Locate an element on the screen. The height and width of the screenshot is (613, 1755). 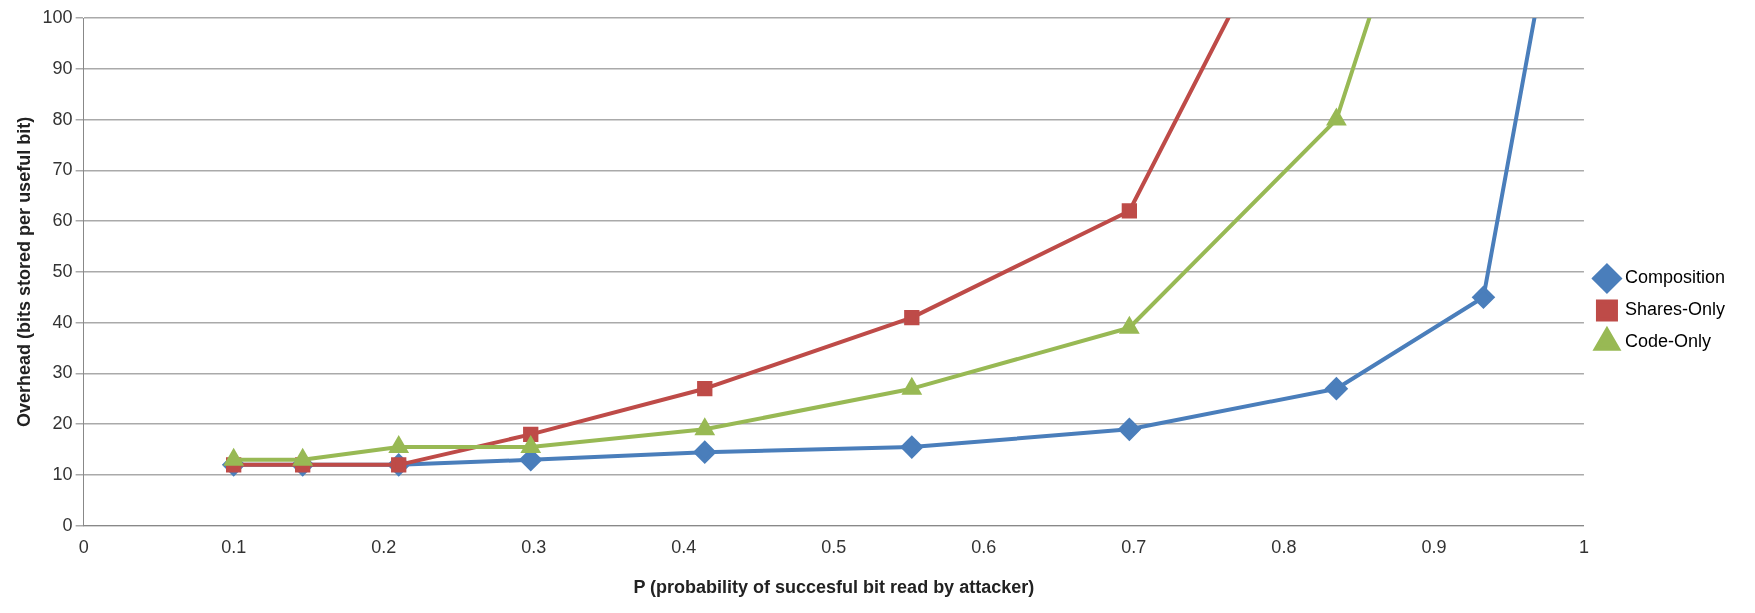
x-tick-label: 0.5 is located at coordinates (834, 546).